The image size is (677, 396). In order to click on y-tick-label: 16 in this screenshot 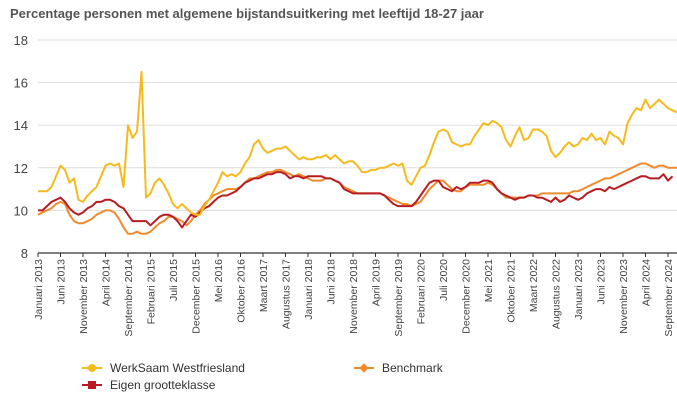, I will do `click(21, 83)`.